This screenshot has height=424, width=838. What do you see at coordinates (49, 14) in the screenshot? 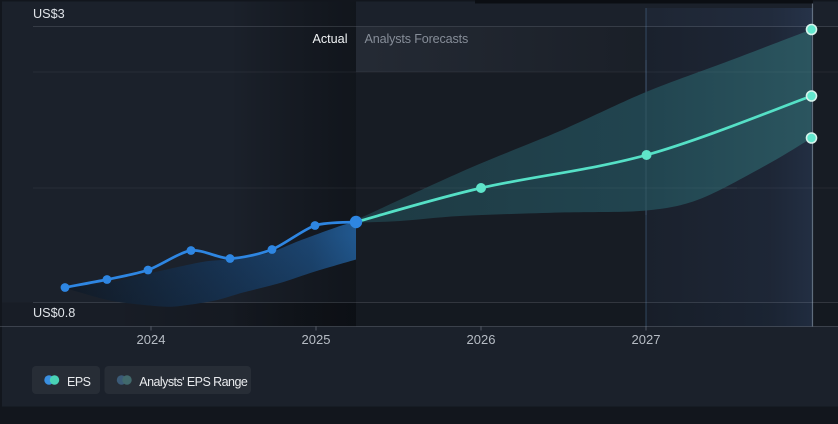
I see `svg-text: US$3` at bounding box center [49, 14].